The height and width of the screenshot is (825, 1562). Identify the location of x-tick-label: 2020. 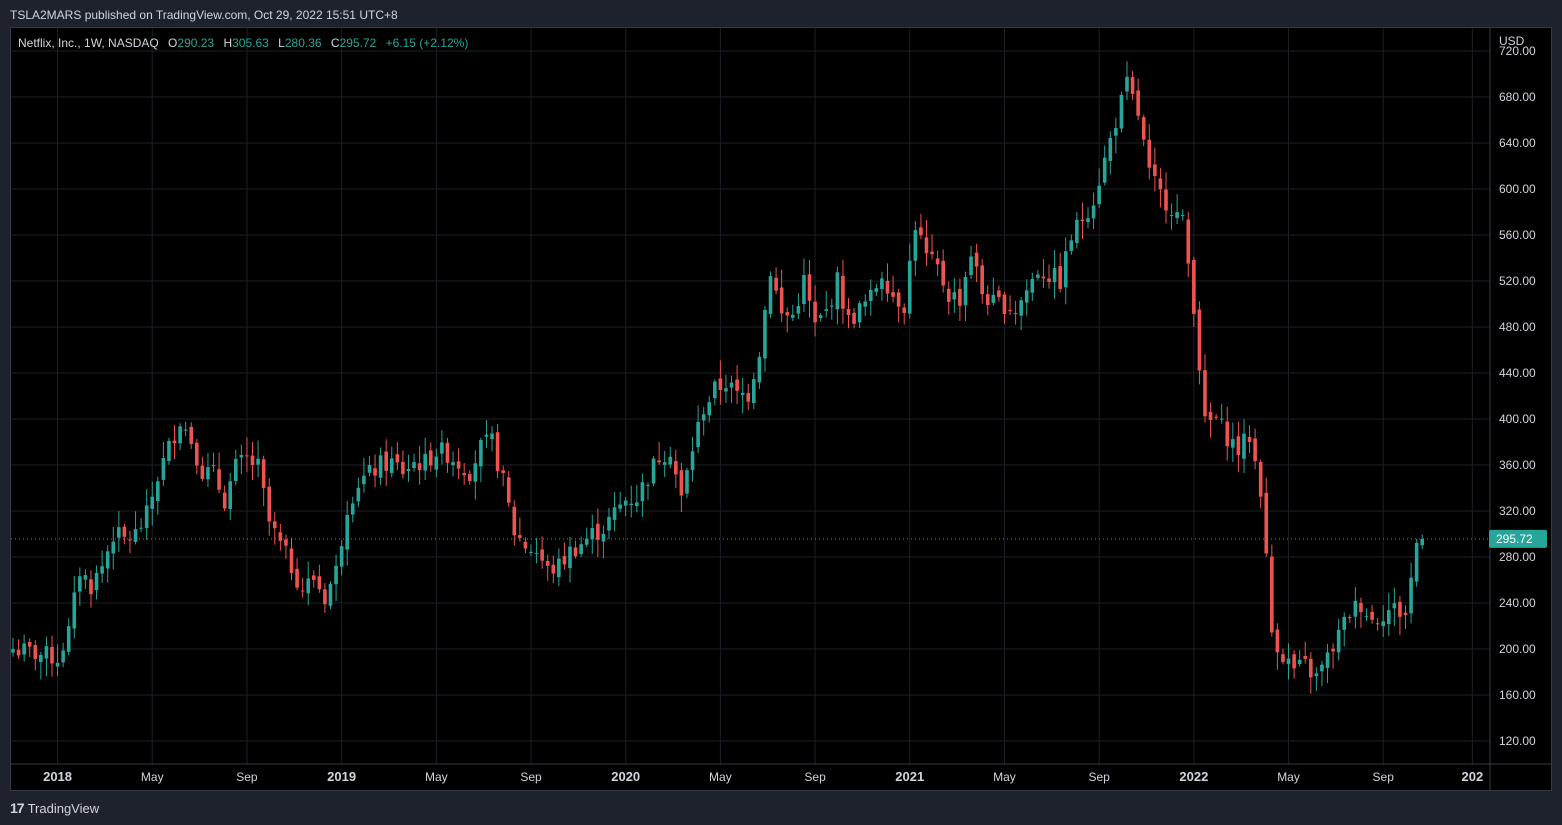
(625, 776).